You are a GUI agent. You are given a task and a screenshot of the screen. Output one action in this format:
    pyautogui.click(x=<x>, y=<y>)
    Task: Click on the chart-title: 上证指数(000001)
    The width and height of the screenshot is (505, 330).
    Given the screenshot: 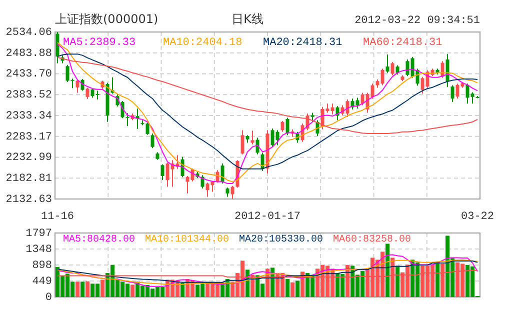 What is the action you would take?
    pyautogui.click(x=106, y=19)
    